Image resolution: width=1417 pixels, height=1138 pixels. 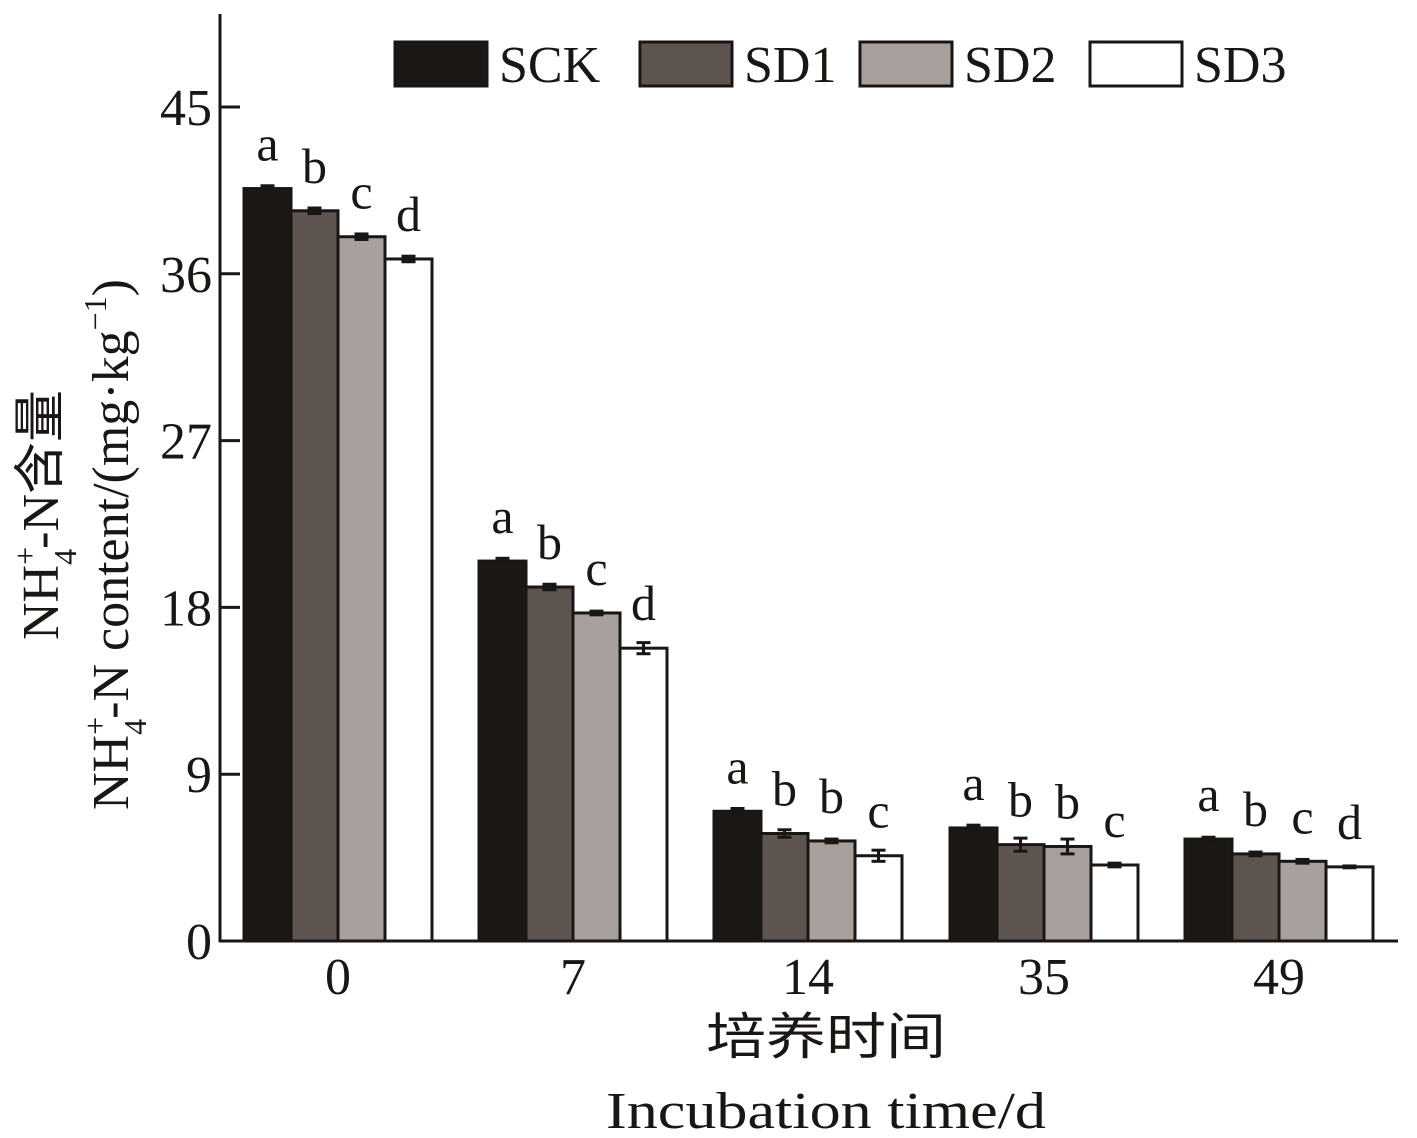 I want to click on legend-label: SCK, so click(x=550, y=65).